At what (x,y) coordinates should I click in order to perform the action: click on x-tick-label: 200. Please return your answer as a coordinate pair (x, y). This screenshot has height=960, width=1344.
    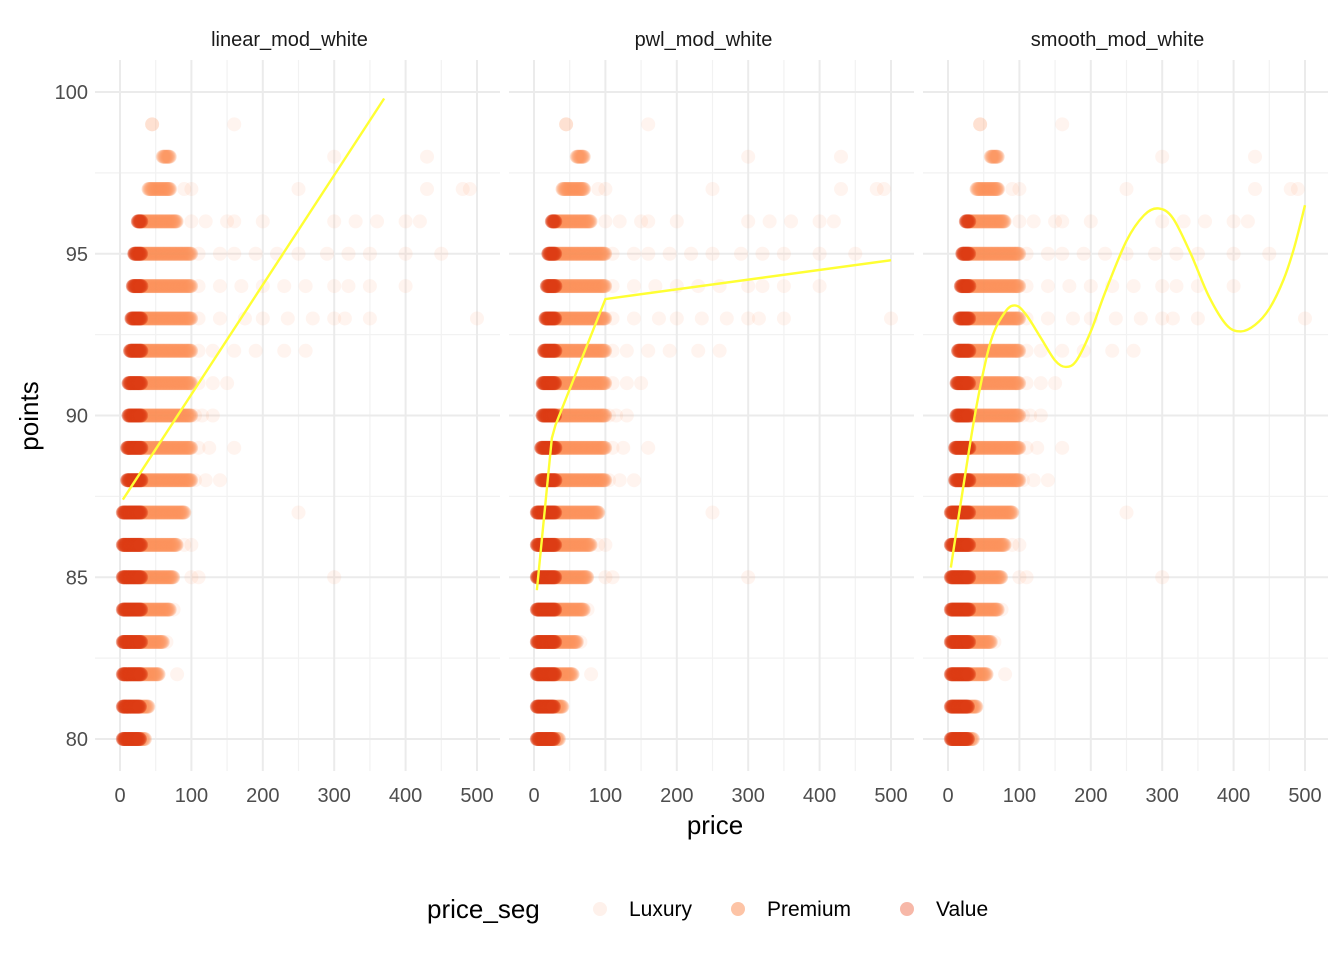
    Looking at the image, I should click on (676, 796).